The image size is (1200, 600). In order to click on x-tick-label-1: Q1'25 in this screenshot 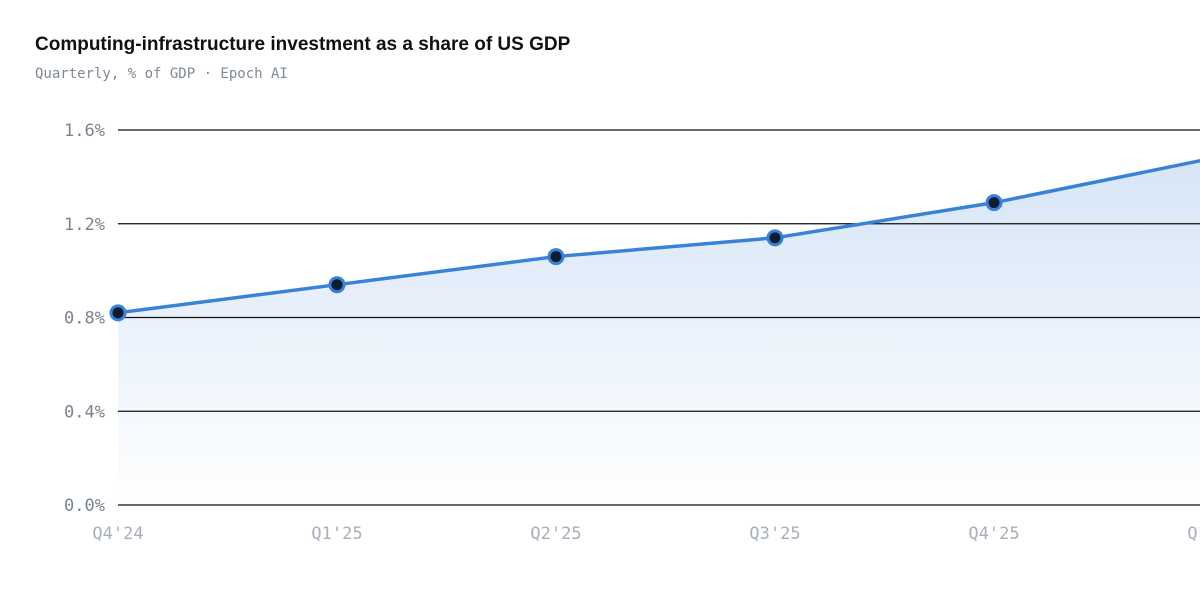, I will do `click(336, 534)`.